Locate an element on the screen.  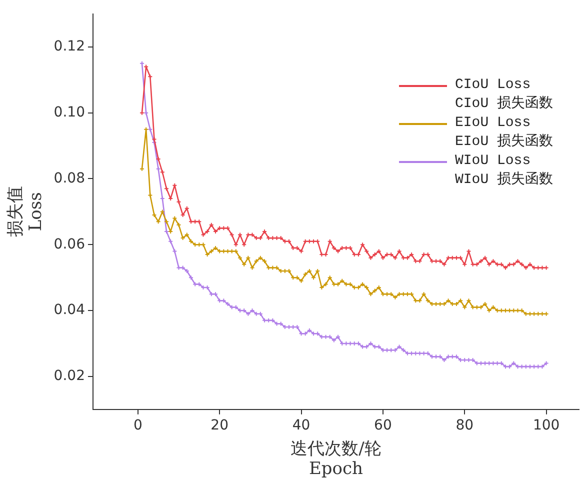
legend-label: EIoU Loss EIoU 损失函数 is located at coordinates (503, 133).